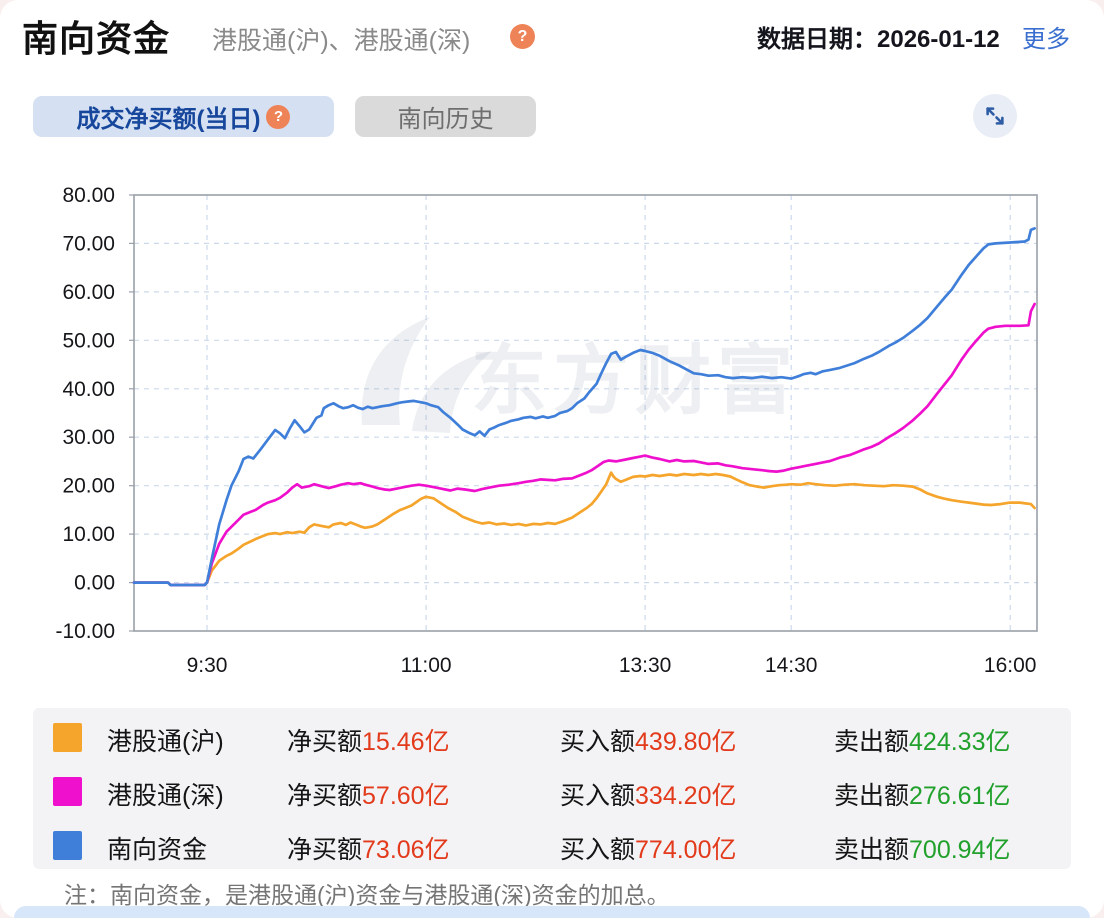 The width and height of the screenshot is (1104, 918). Describe the element at coordinates (577, 375) in the screenshot. I see `watermark: 东方财富` at that location.